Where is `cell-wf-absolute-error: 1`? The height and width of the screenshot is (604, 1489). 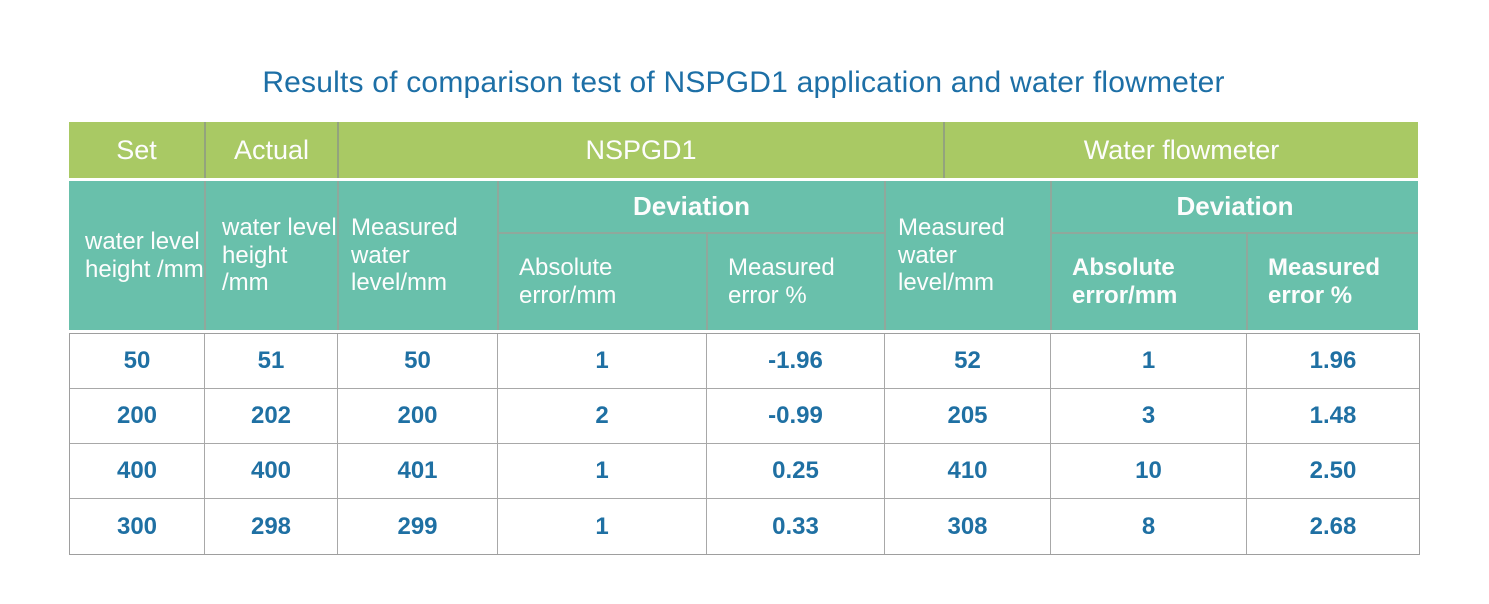 cell-wf-absolute-error: 1 is located at coordinates (1149, 361).